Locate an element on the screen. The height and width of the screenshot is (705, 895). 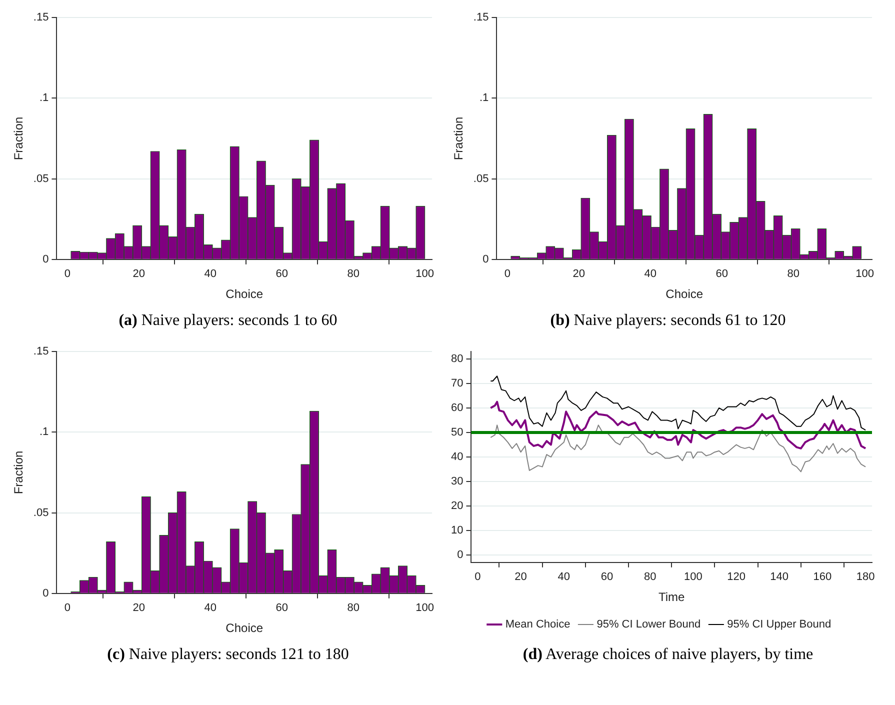
text: (c) Naive players: seconds 121 to 180 is located at coordinates (228, 654).